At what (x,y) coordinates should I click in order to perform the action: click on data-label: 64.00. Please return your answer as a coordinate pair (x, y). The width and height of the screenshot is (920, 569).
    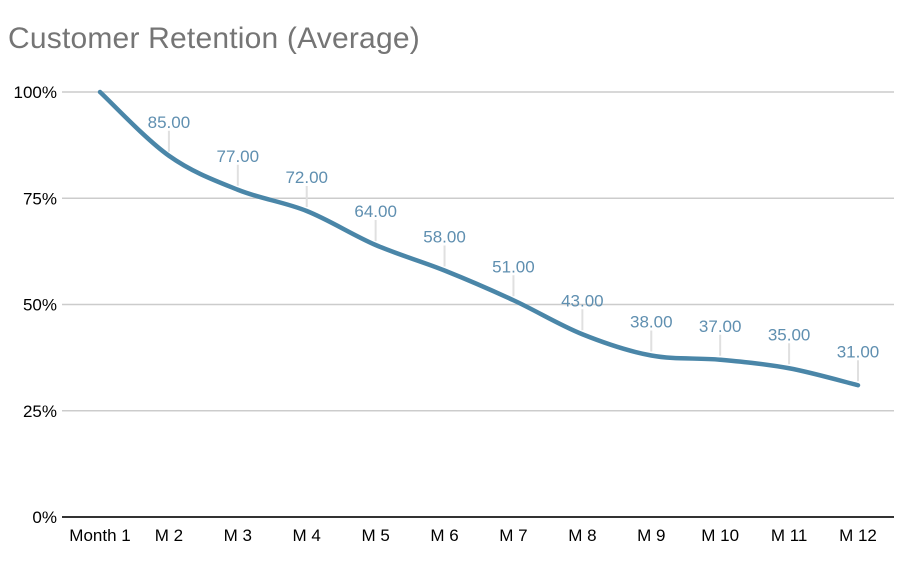
    Looking at the image, I should click on (375, 211).